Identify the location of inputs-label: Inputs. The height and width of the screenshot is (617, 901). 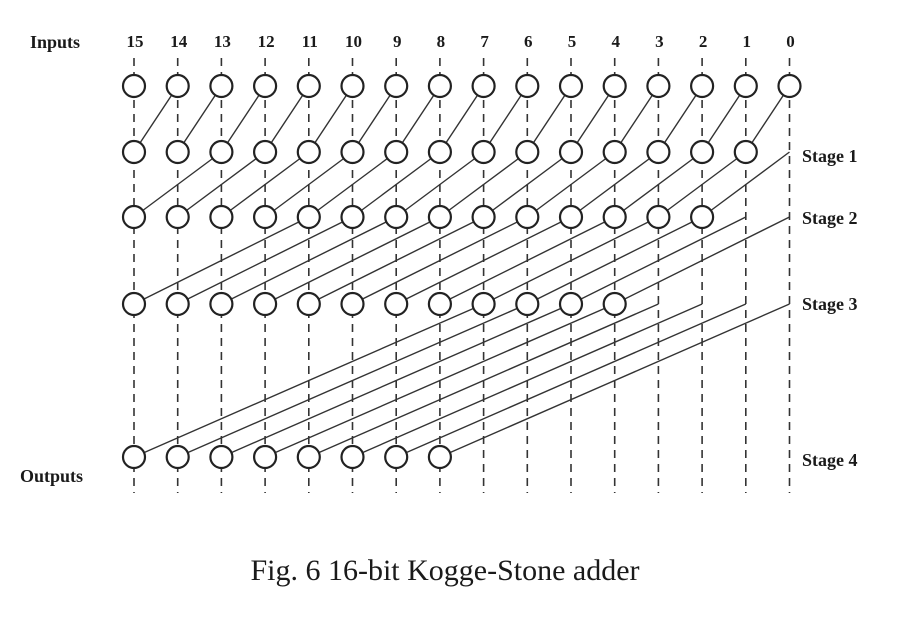
(55, 42).